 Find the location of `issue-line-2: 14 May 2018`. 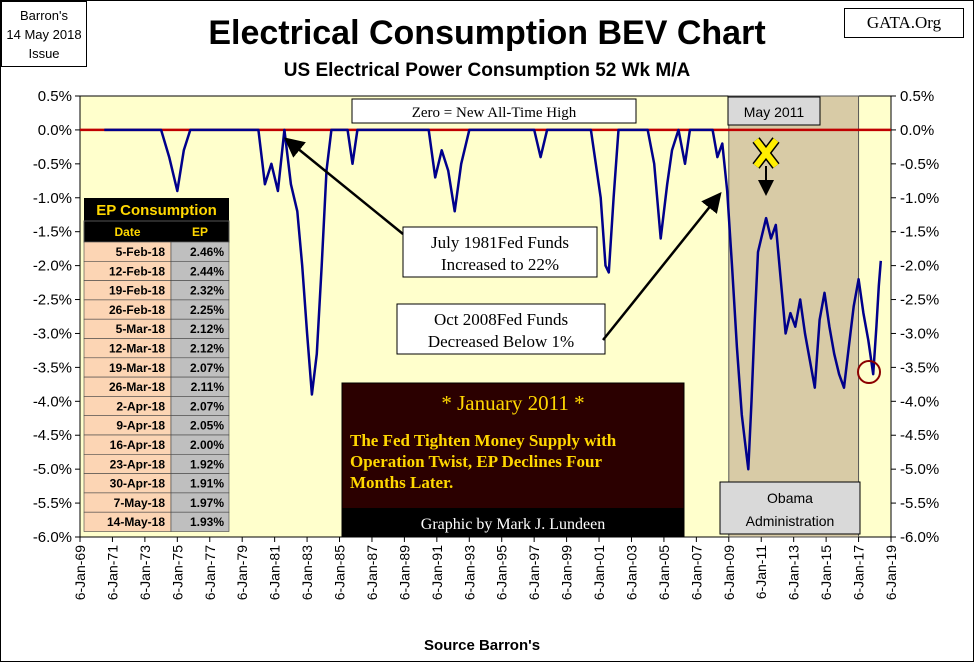

issue-line-2: 14 May 2018 is located at coordinates (44, 34).